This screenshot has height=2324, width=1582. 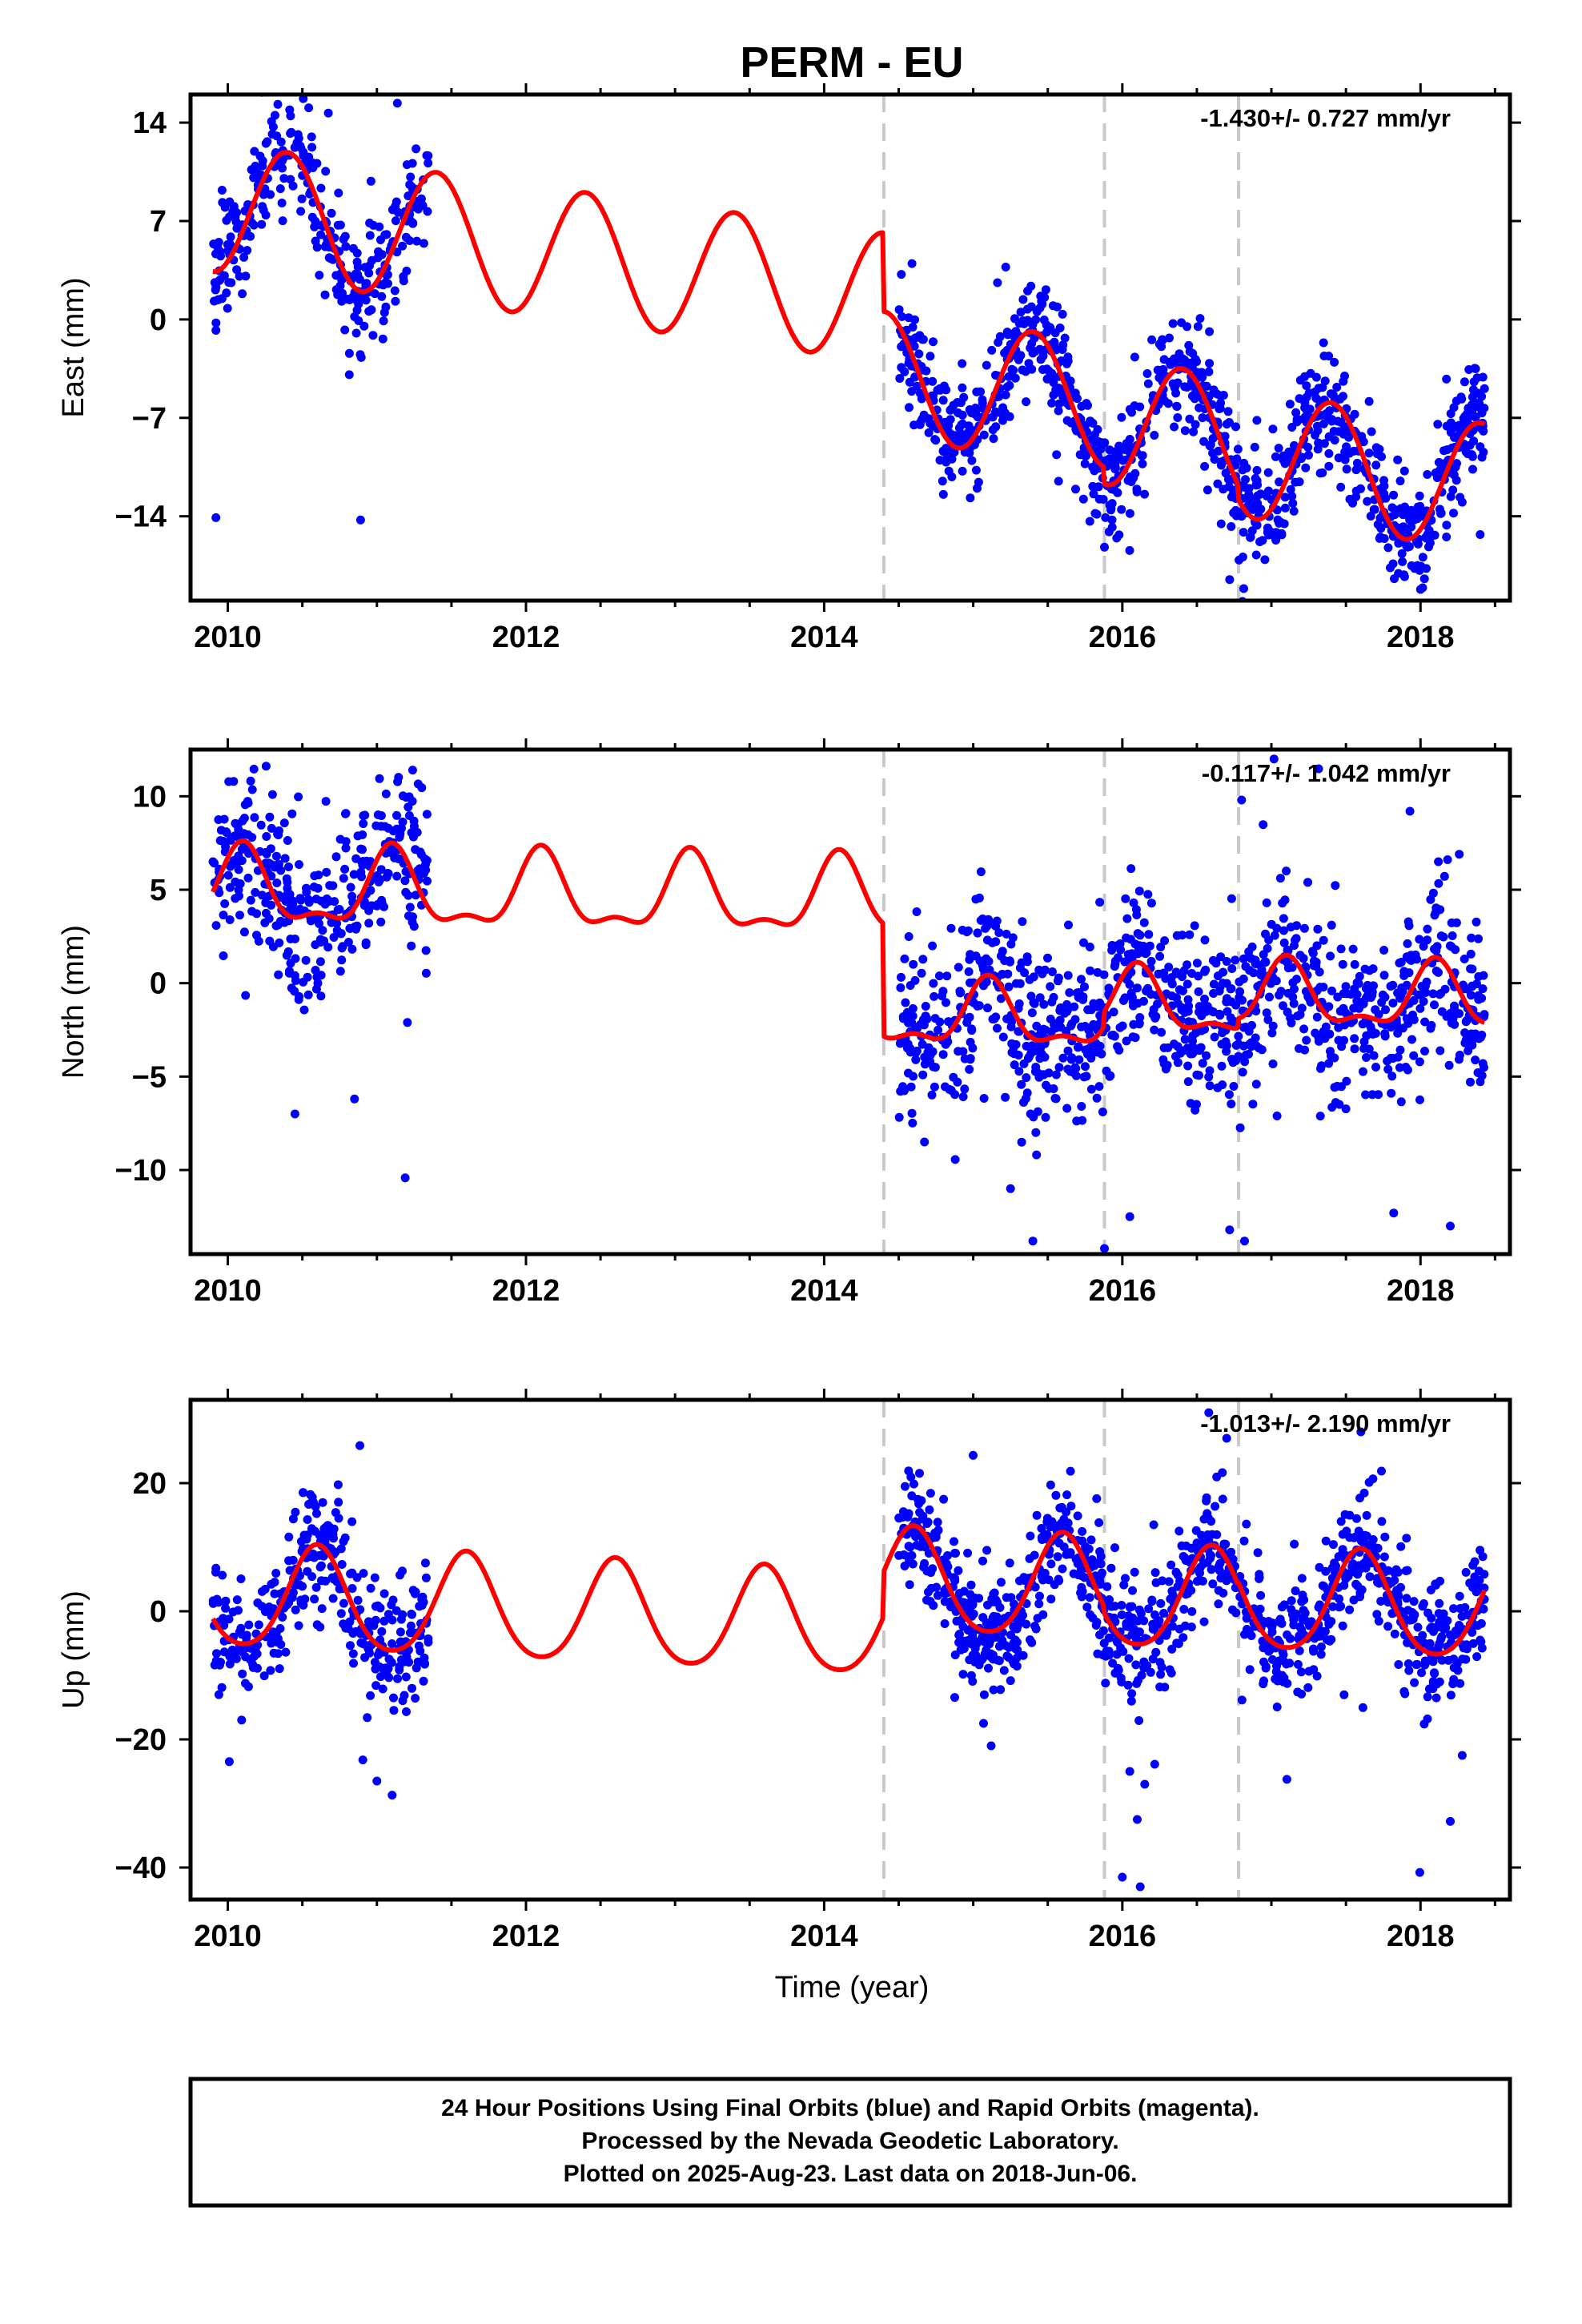 What do you see at coordinates (1421, 1936) in the screenshot?
I see `x-tick-label: 2018` at bounding box center [1421, 1936].